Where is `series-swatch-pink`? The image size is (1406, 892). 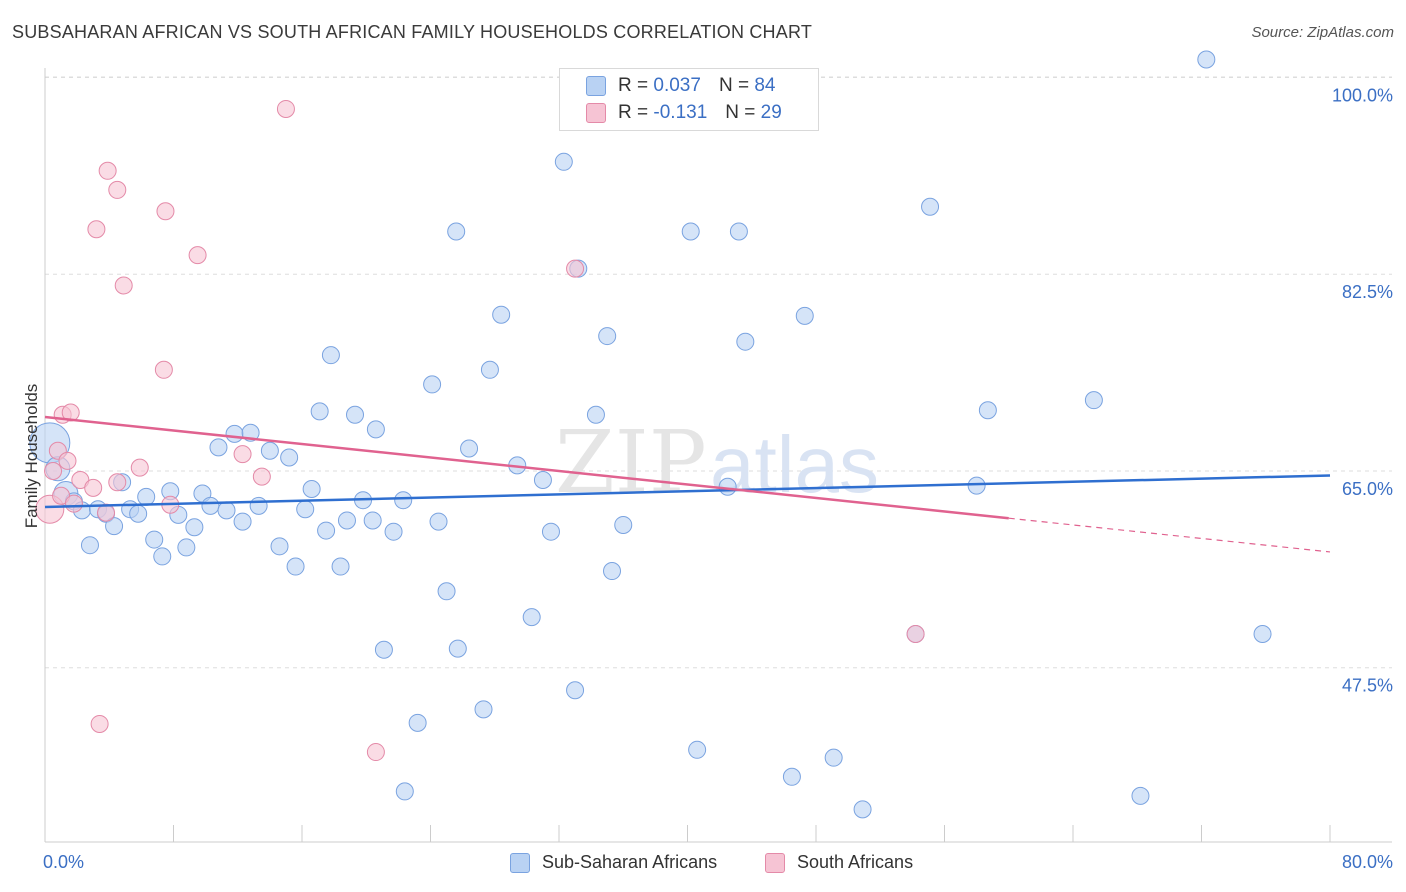 series-swatch-pink is located at coordinates (775, 862).